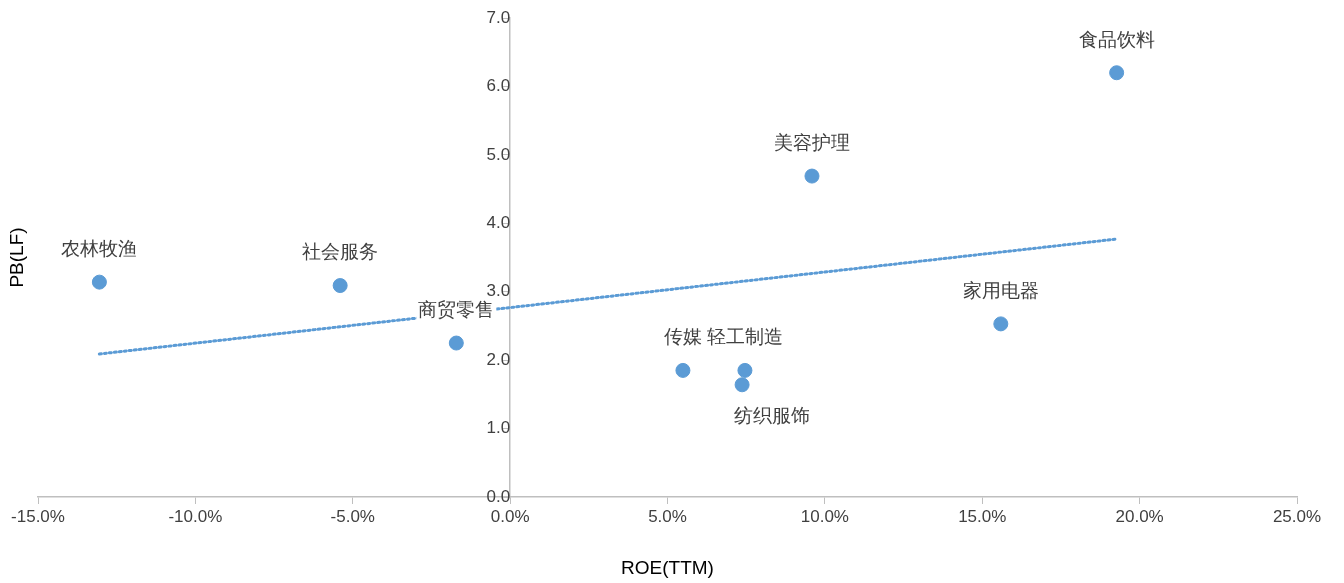 The height and width of the screenshot is (583, 1344). Describe the element at coordinates (99, 248) in the screenshot. I see `annotation: 农林牧渔` at that location.